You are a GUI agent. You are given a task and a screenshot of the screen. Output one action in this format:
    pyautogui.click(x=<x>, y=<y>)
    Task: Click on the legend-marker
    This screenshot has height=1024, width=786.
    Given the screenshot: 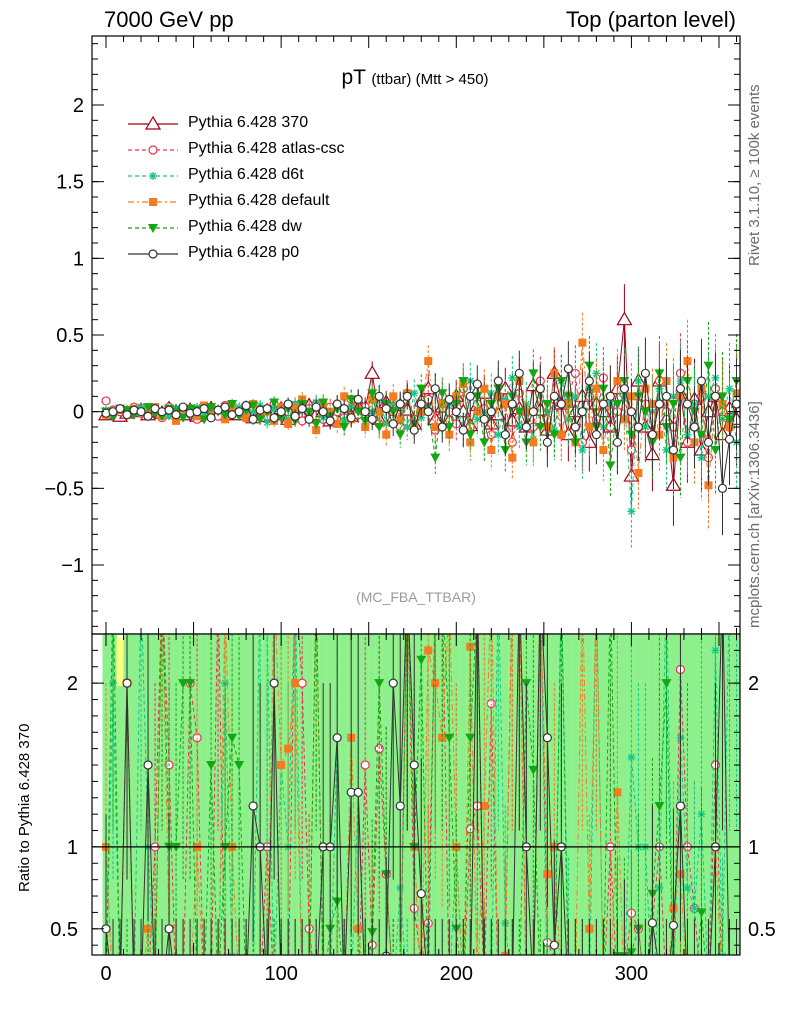 What is the action you would take?
    pyautogui.click(x=153, y=254)
    